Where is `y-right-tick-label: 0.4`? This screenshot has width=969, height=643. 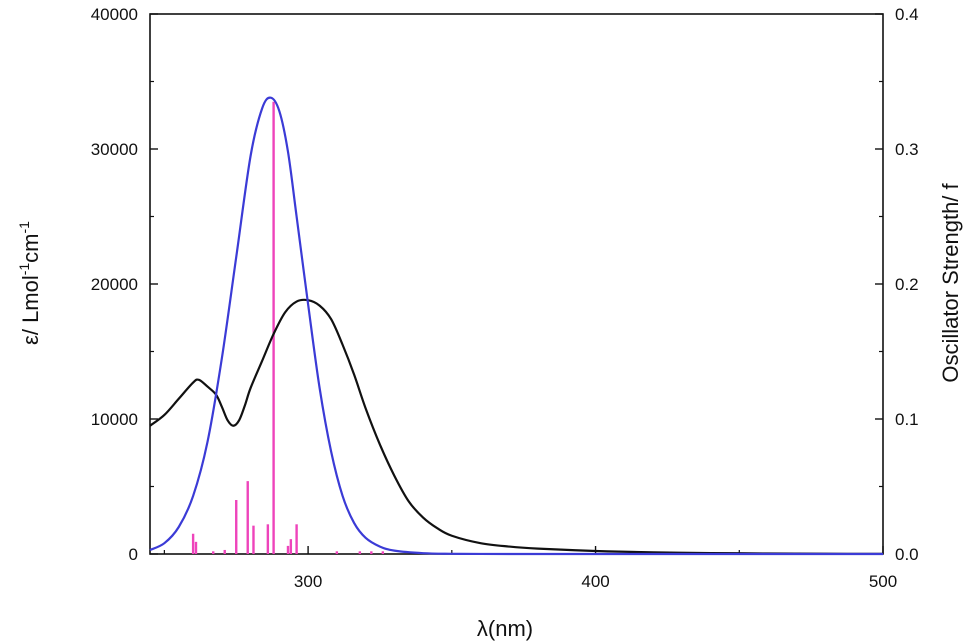 y-right-tick-label: 0.4 is located at coordinates (907, 14).